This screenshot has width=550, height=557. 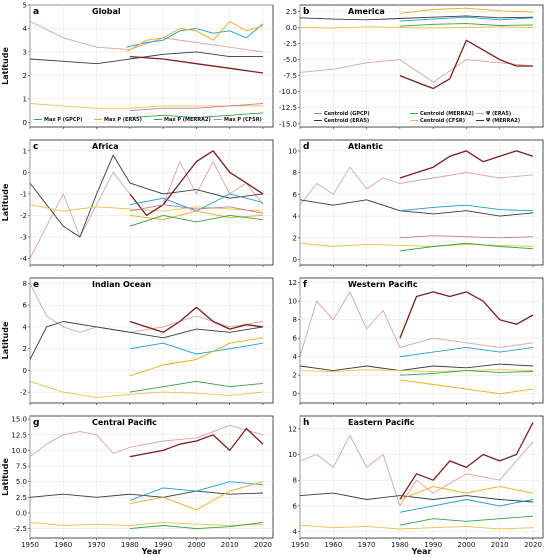 What do you see at coordinates (292, 283) in the screenshot?
I see `y-tick-label: 12` at bounding box center [292, 283].